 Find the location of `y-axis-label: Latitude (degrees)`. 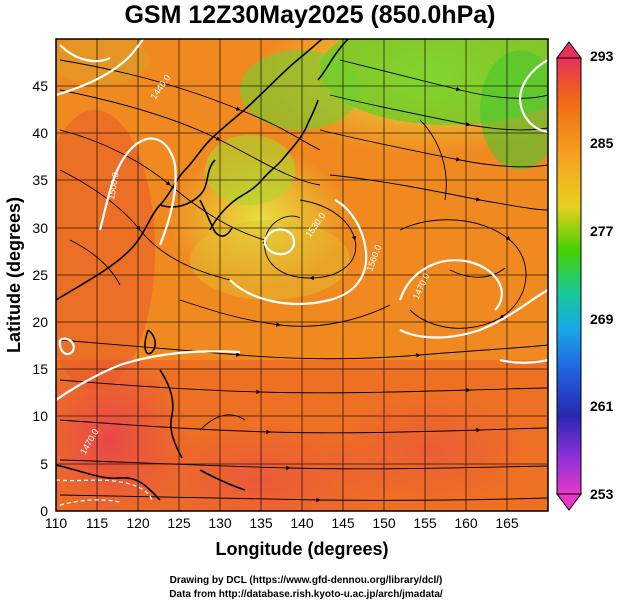

y-axis-label: Latitude (degrees) is located at coordinates (14, 275).